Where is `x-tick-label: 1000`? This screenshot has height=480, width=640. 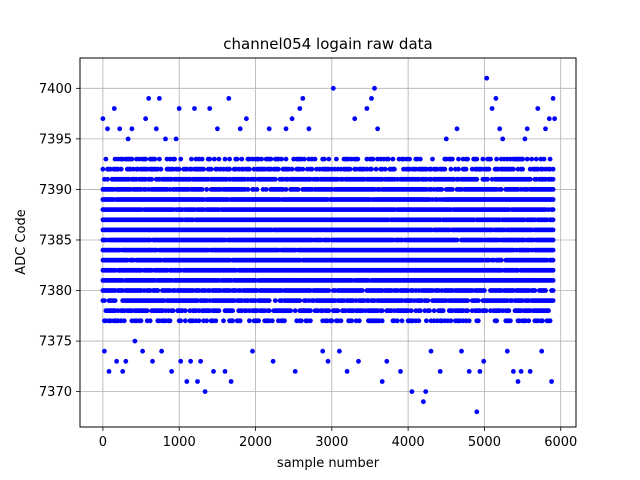 x-tick-label: 1000 is located at coordinates (179, 442).